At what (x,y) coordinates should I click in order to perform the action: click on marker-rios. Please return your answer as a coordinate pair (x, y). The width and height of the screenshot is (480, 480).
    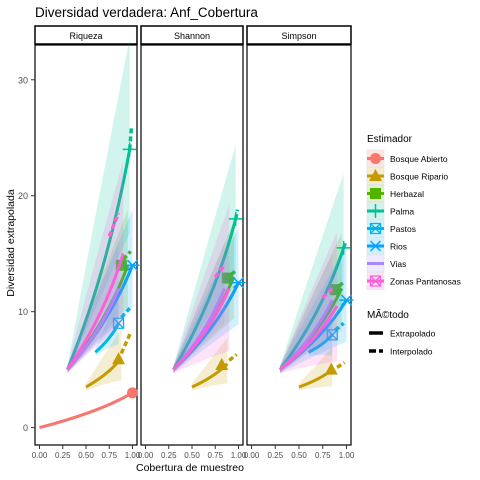
    Looking at the image, I should click on (132, 265).